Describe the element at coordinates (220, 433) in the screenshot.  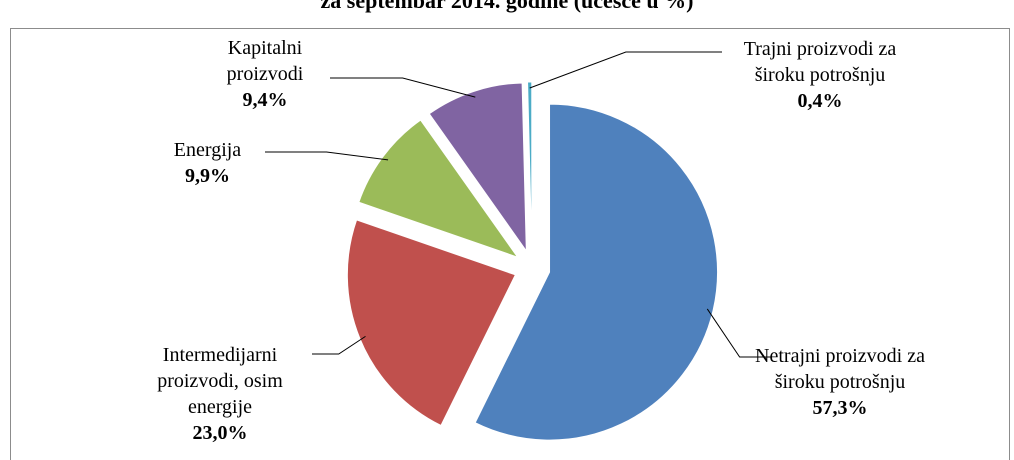
I see `value-label: 23,0%` at that location.